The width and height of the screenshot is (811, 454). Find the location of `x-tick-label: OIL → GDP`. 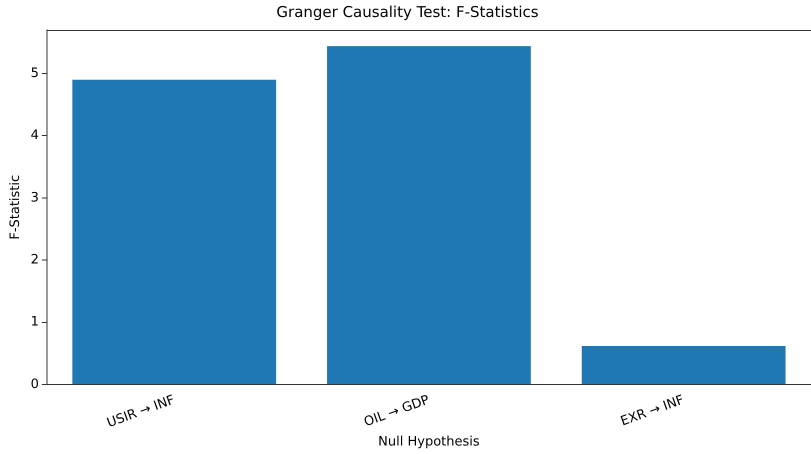

x-tick-label: OIL → GDP is located at coordinates (397, 411).